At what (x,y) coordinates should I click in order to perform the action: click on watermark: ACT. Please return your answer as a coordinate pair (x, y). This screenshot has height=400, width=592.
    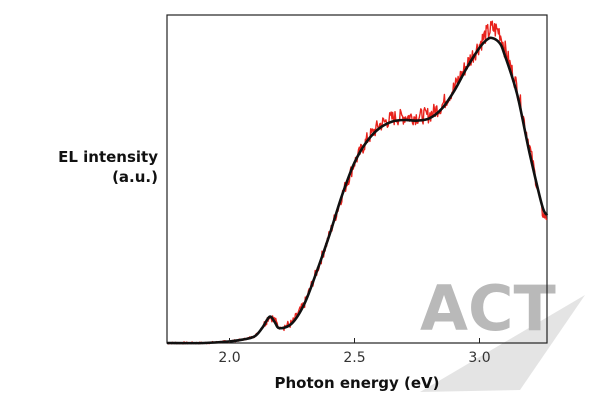
    Looking at the image, I should click on (502, 332).